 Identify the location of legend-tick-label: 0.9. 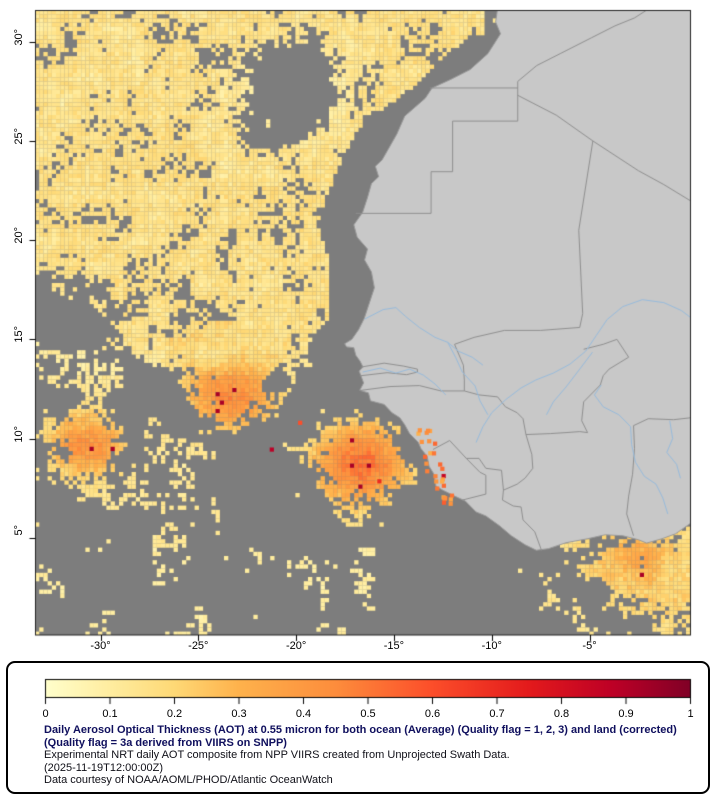
(626, 714).